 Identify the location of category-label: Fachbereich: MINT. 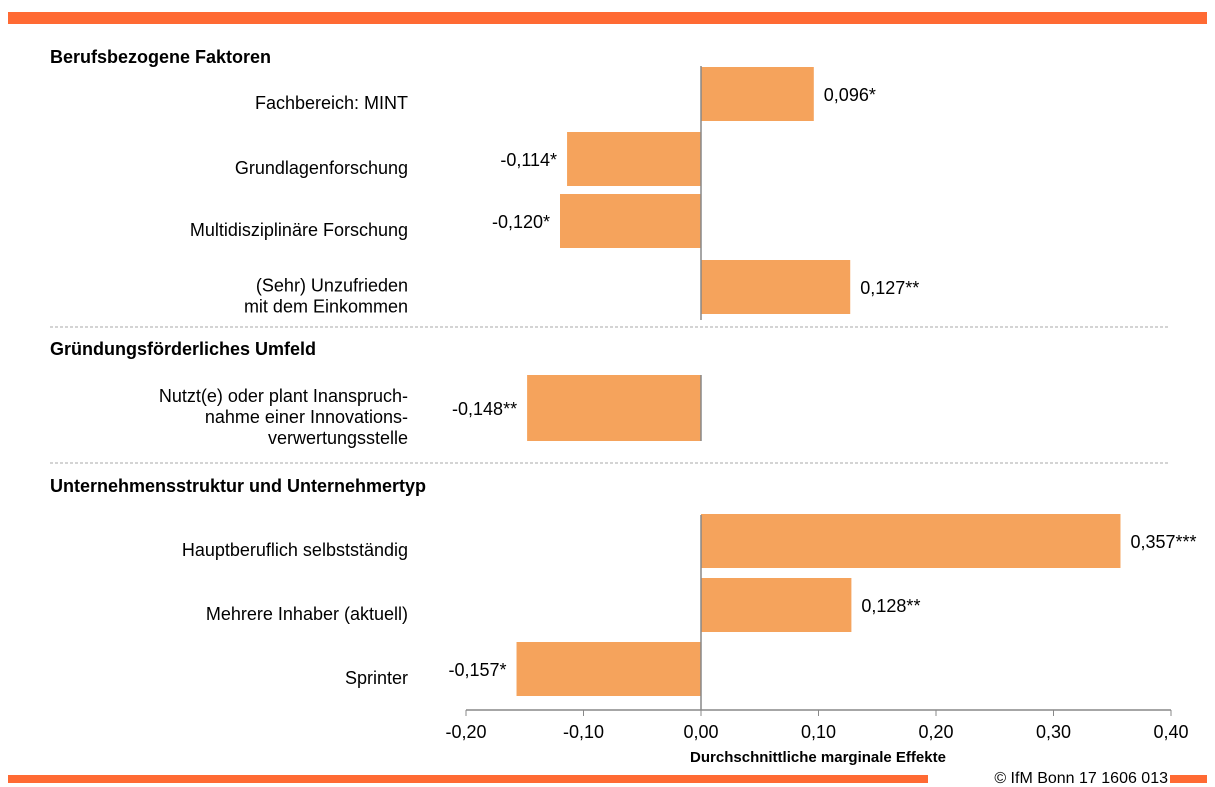
(331, 103).